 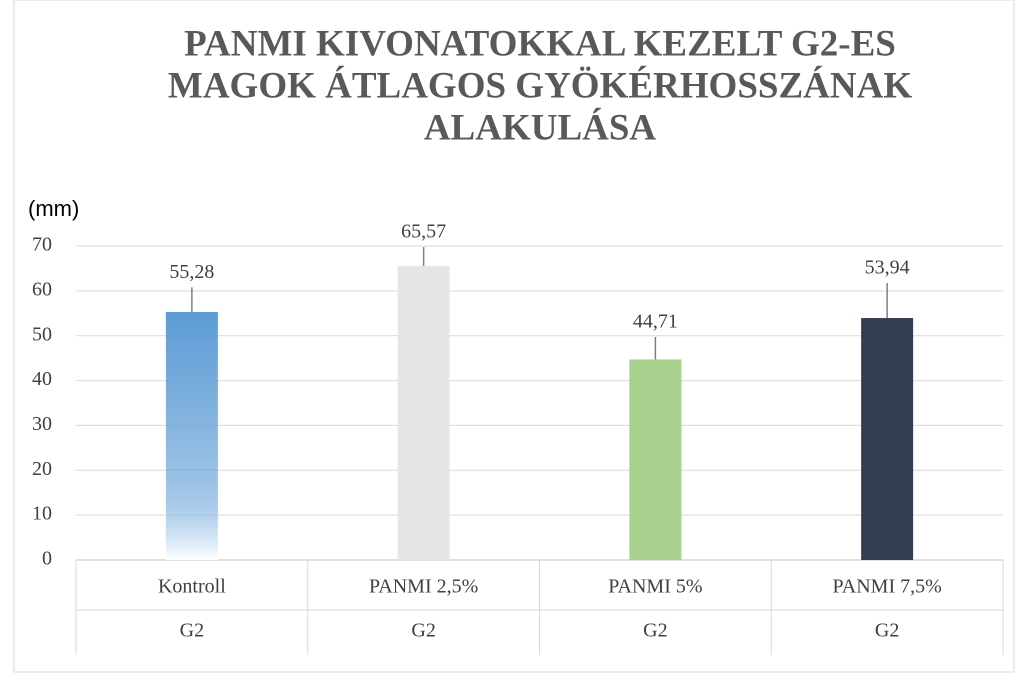 I want to click on y-tick-label: 50, so click(x=42, y=334).